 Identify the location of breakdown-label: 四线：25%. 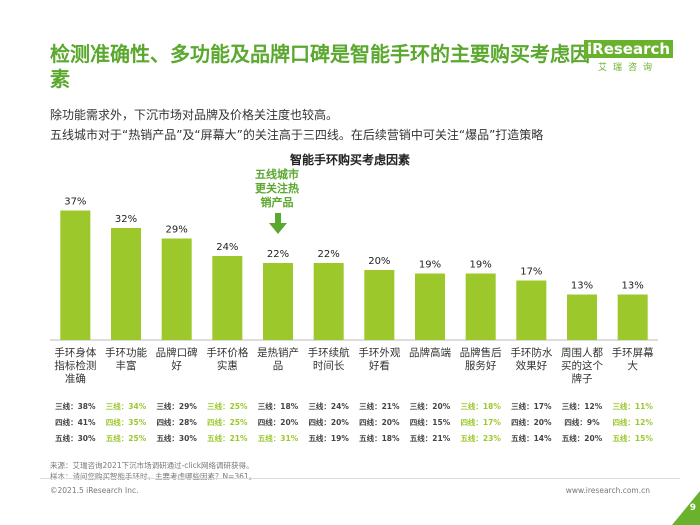
(227, 422).